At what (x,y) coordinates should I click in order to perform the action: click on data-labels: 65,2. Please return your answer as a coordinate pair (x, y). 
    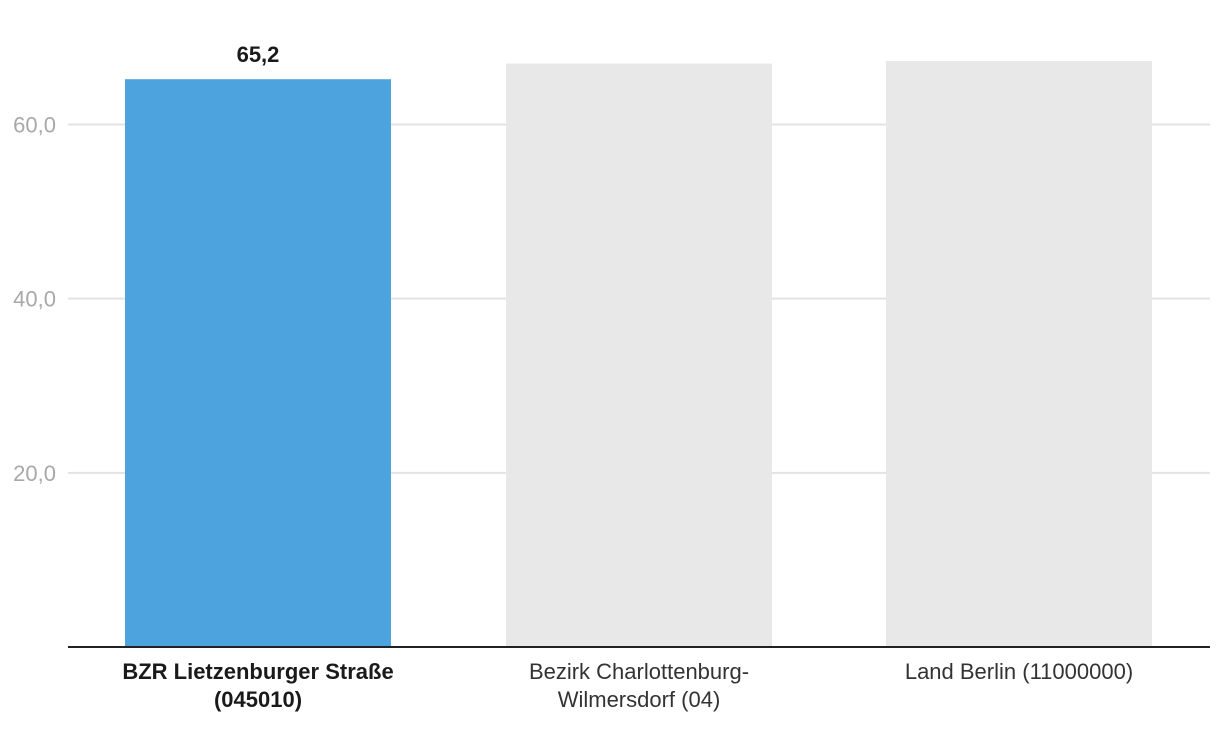
    Looking at the image, I should click on (258, 54).